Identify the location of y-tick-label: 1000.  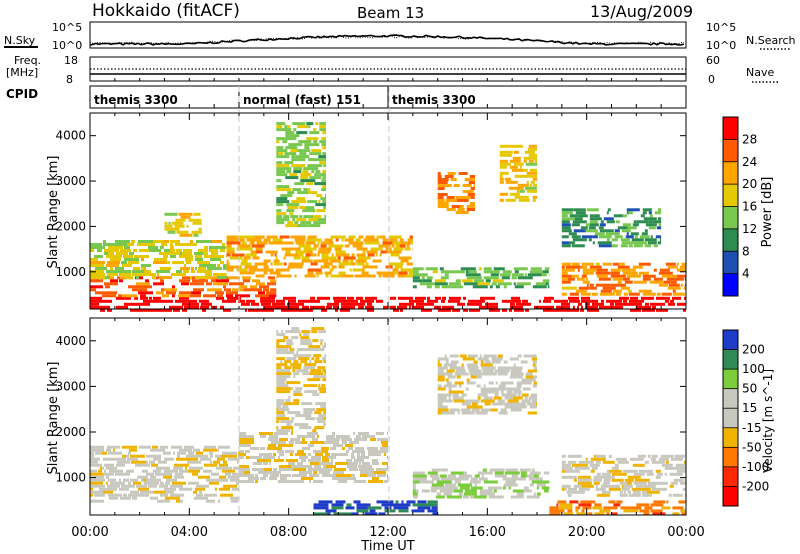
(70, 272).